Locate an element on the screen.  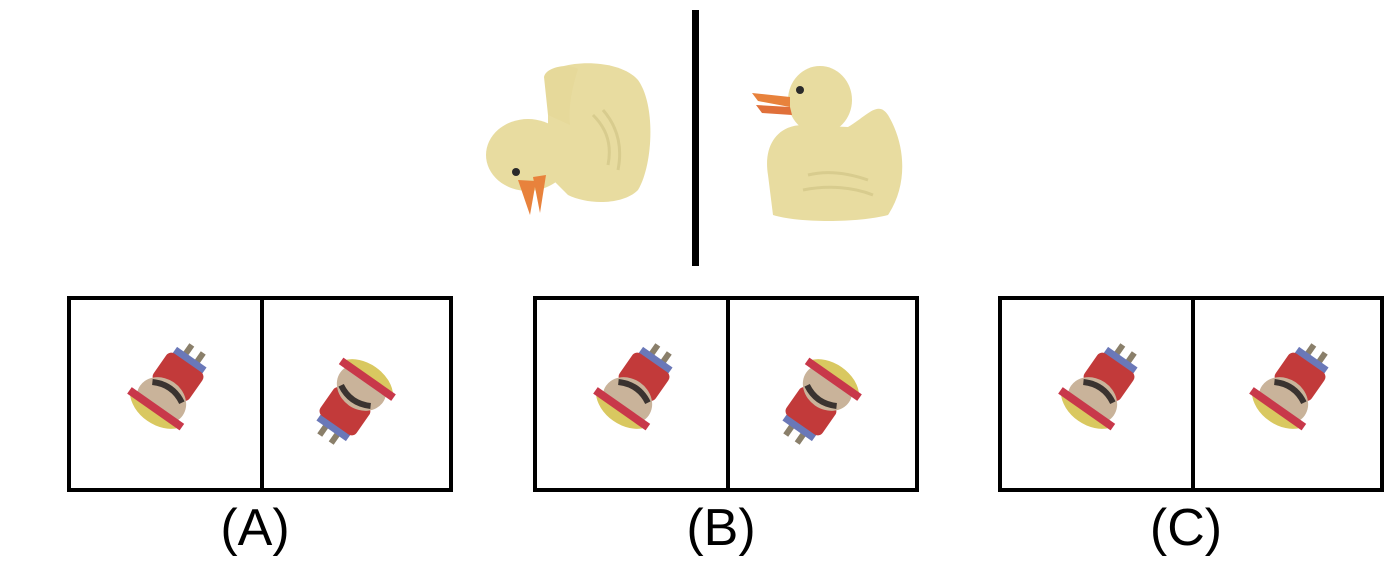
reference-divider is located at coordinates (695, 138).